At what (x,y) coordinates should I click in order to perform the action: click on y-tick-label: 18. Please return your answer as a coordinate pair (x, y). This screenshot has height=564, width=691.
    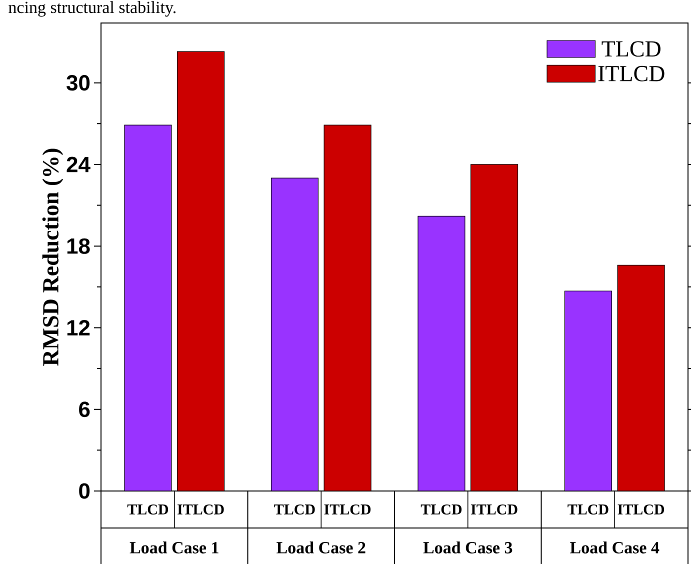
    Looking at the image, I should click on (78, 246).